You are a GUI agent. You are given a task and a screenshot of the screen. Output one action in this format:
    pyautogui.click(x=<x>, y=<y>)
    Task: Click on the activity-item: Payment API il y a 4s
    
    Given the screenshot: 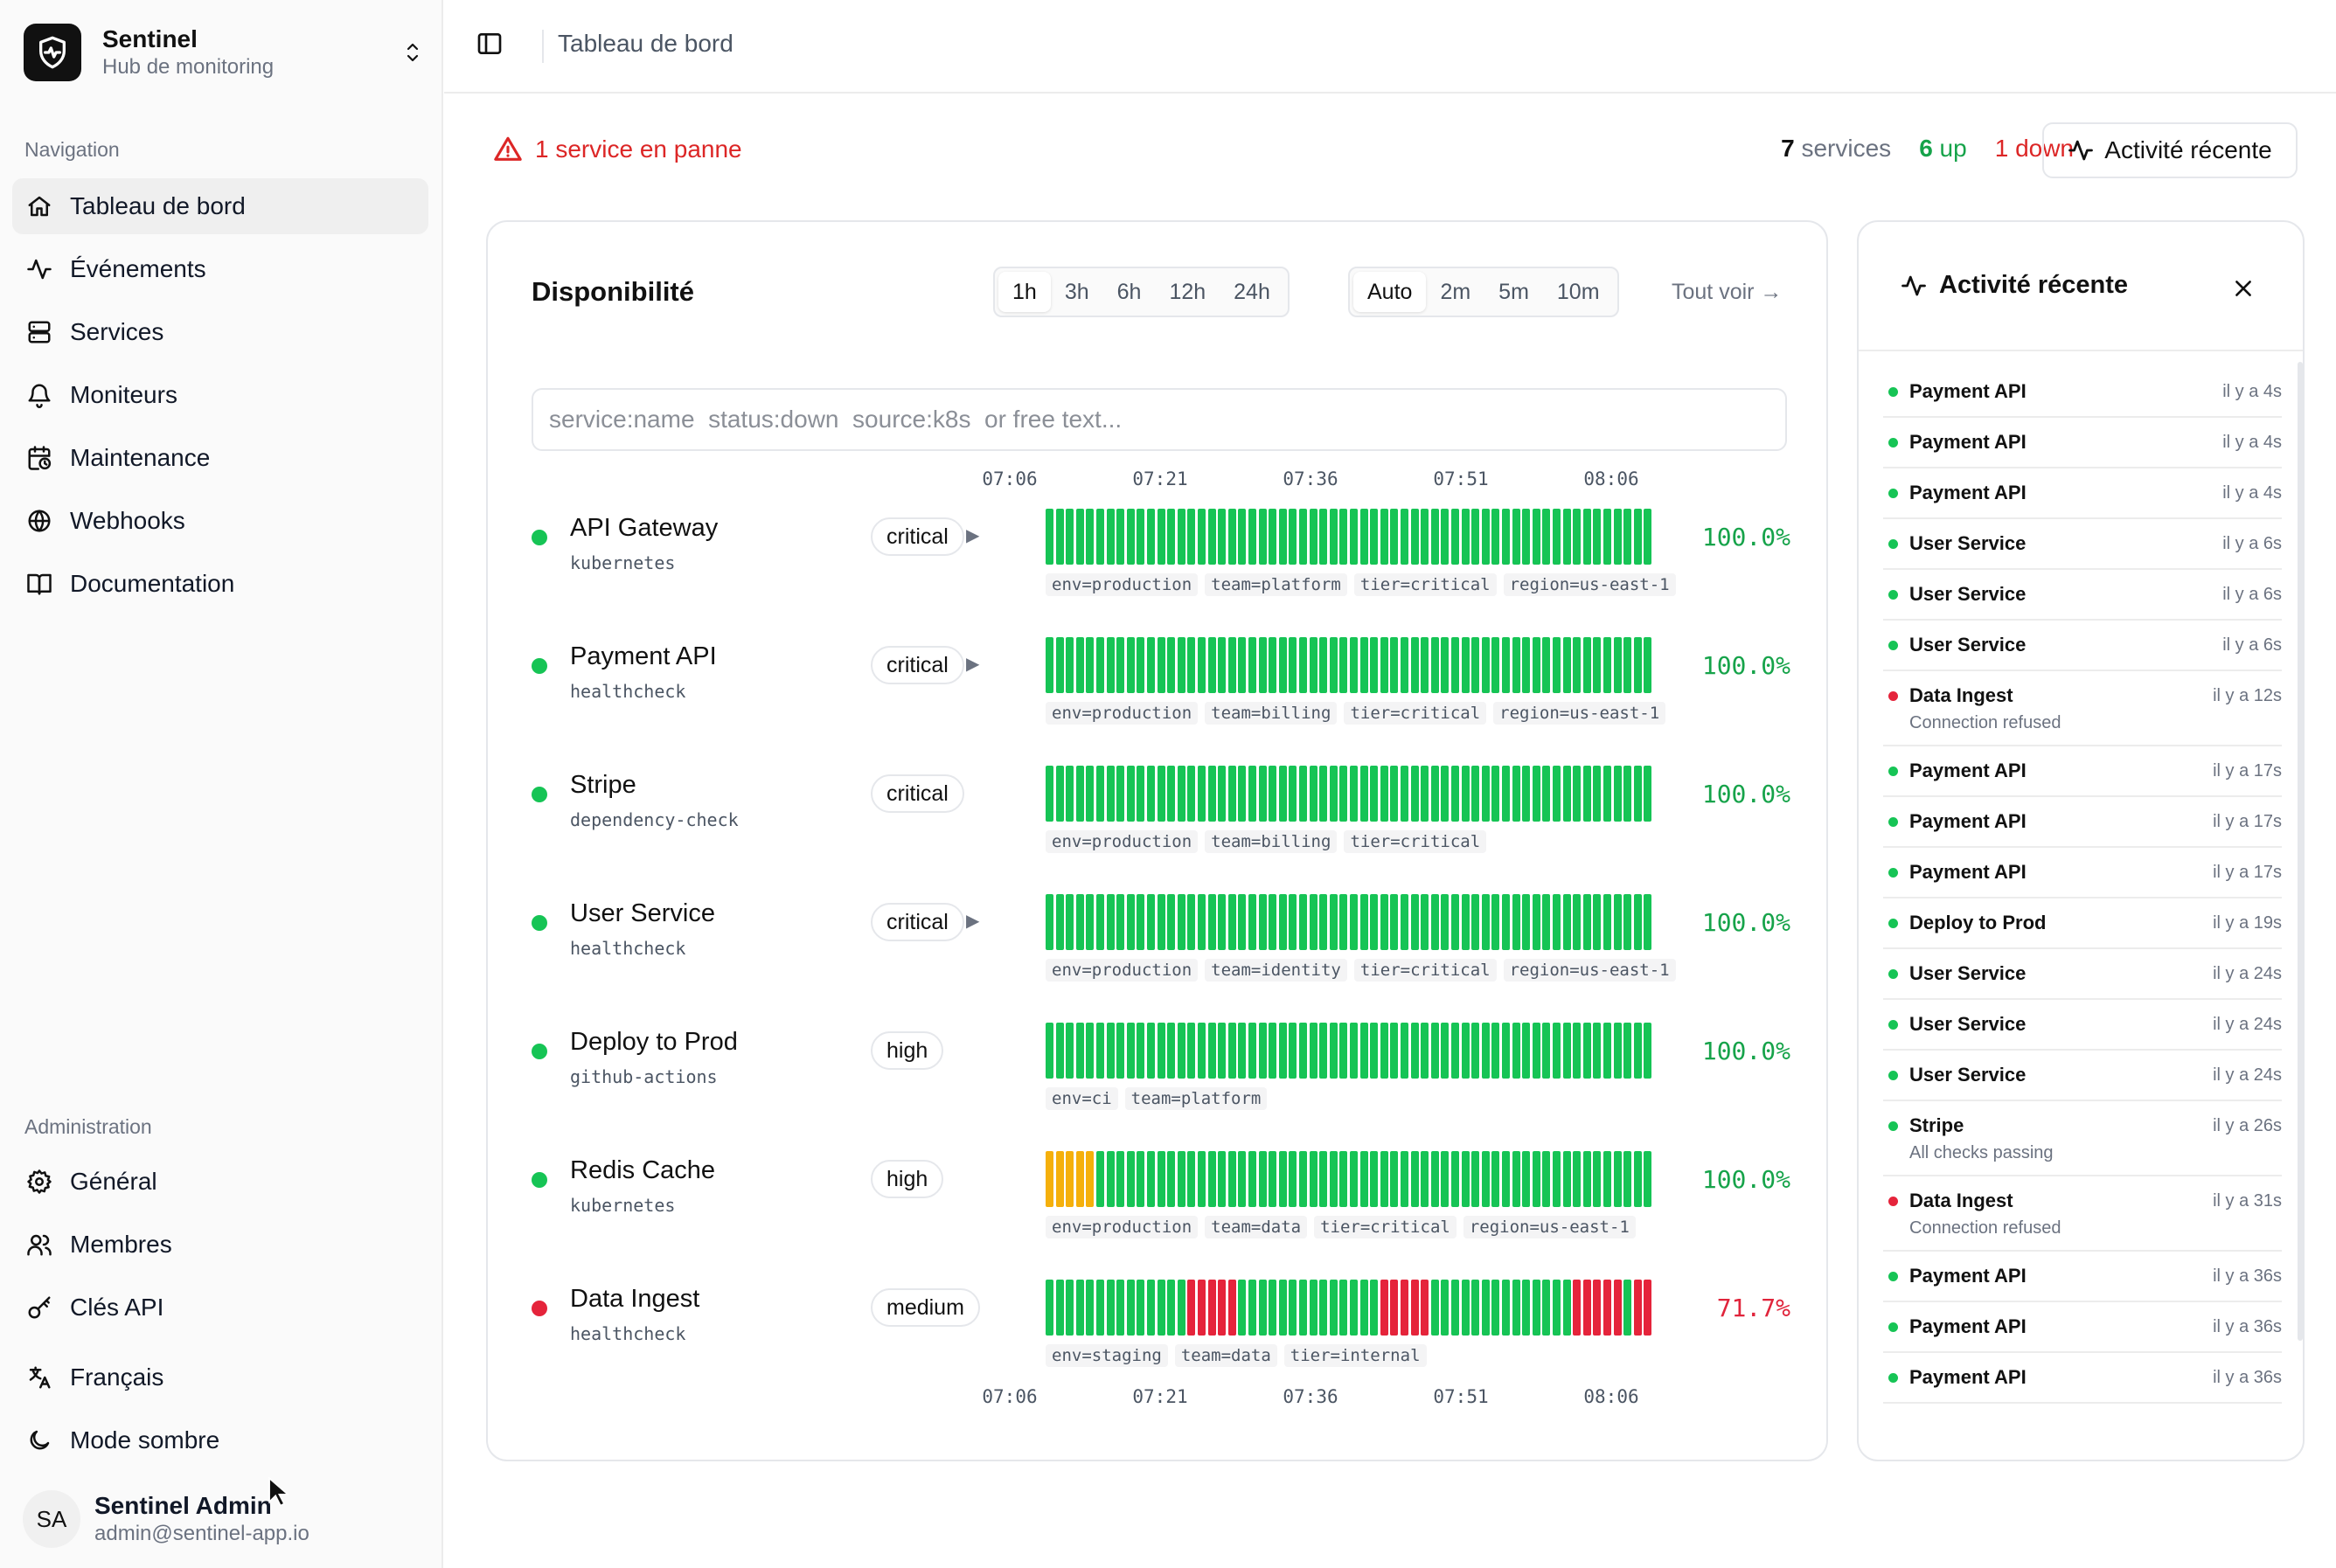 What is the action you would take?
    pyautogui.click(x=2082, y=393)
    